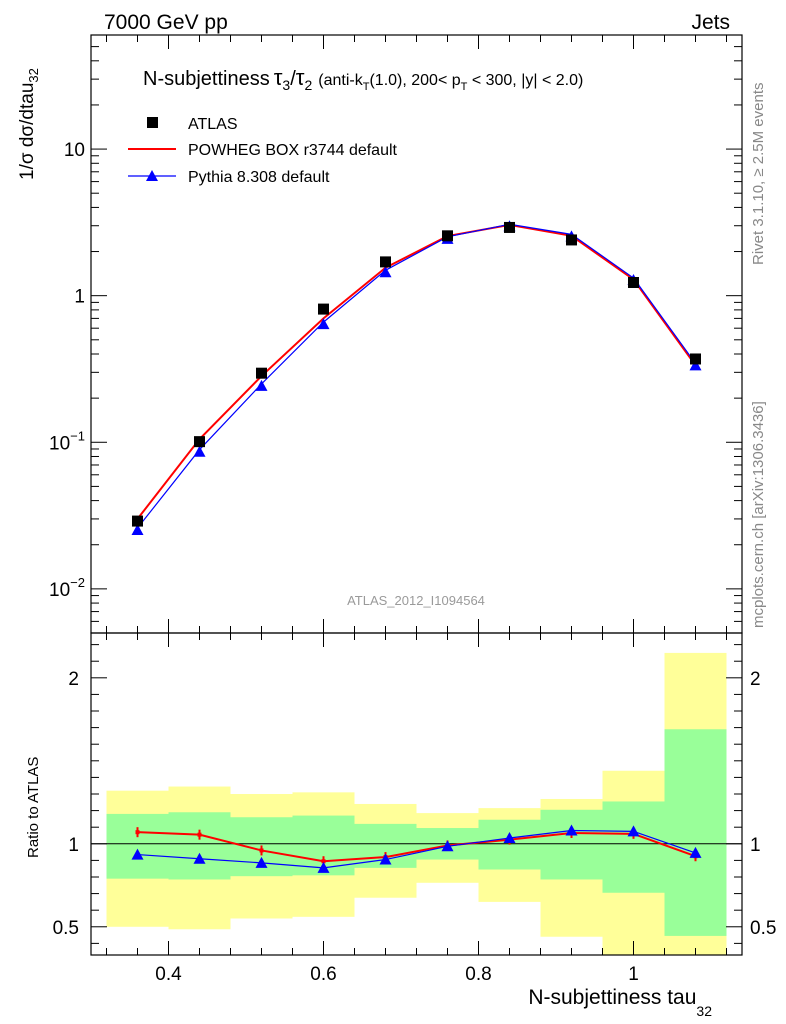  What do you see at coordinates (755, 845) in the screenshot?
I see `ratio-ytick-label-right: 1` at bounding box center [755, 845].